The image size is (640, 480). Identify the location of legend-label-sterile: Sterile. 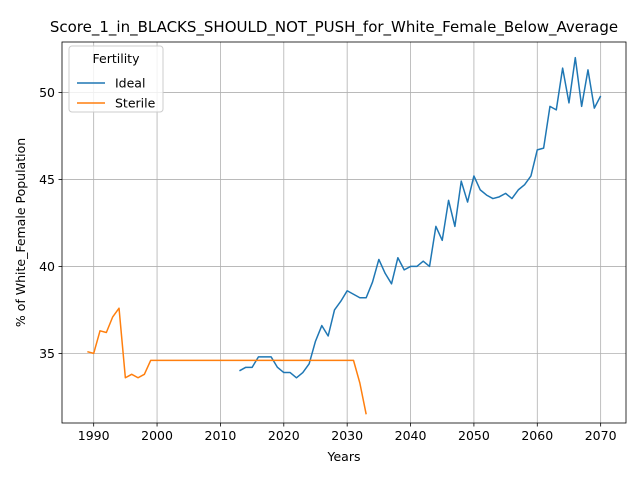
(135, 103).